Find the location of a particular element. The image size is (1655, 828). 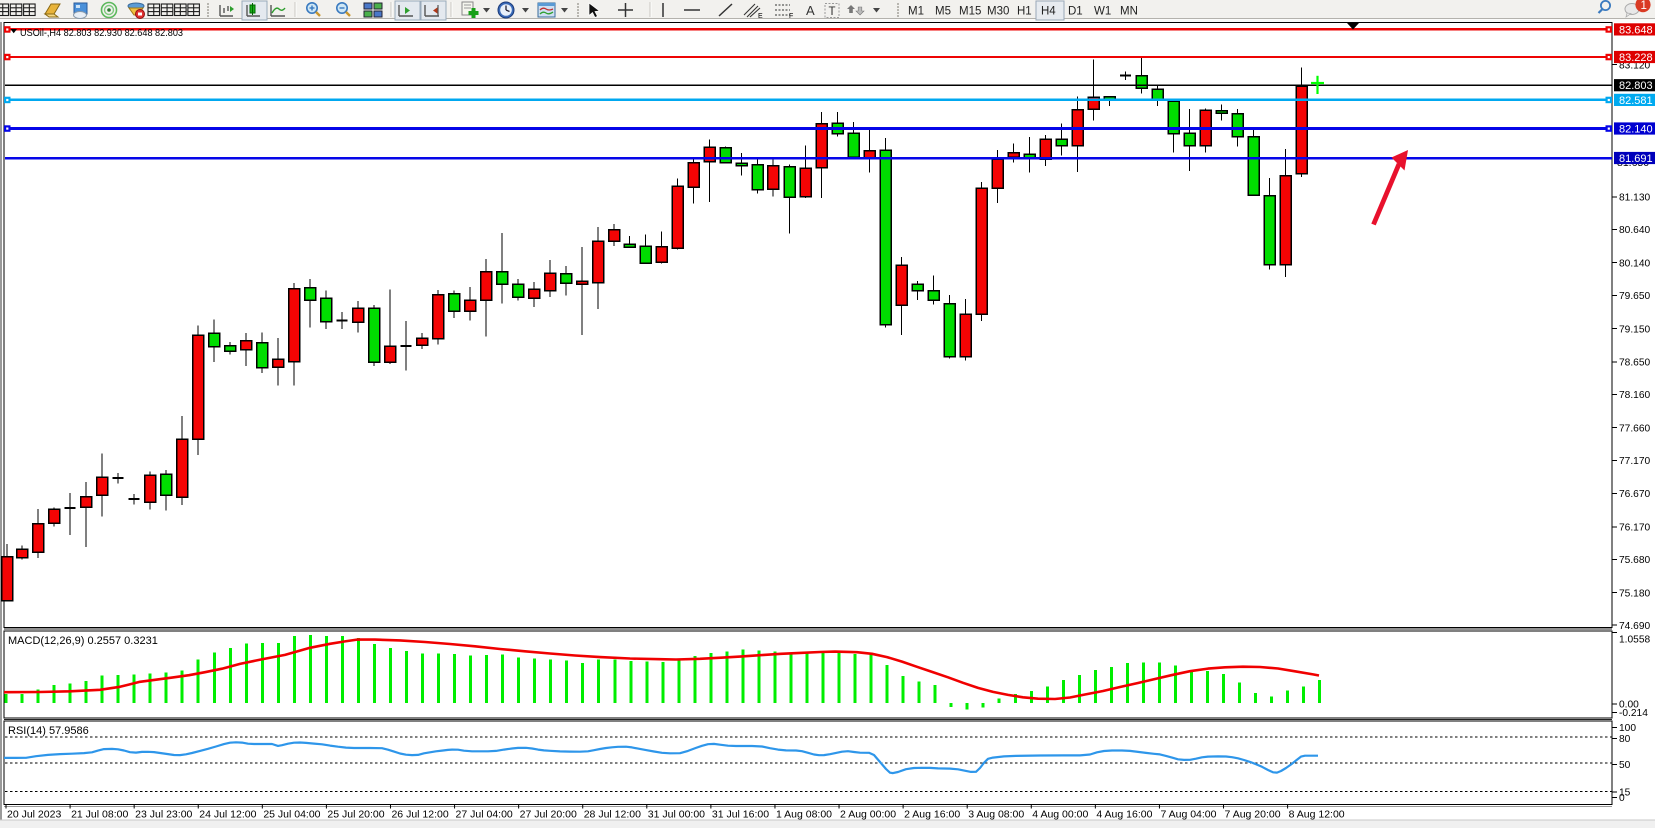

svg-text: 81.691 is located at coordinates (1636, 159).